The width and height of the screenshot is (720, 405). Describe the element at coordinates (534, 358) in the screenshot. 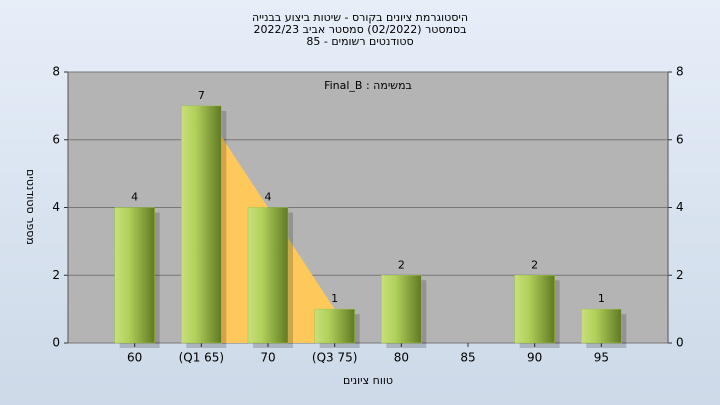

I see `x-tick-label: 90` at that location.